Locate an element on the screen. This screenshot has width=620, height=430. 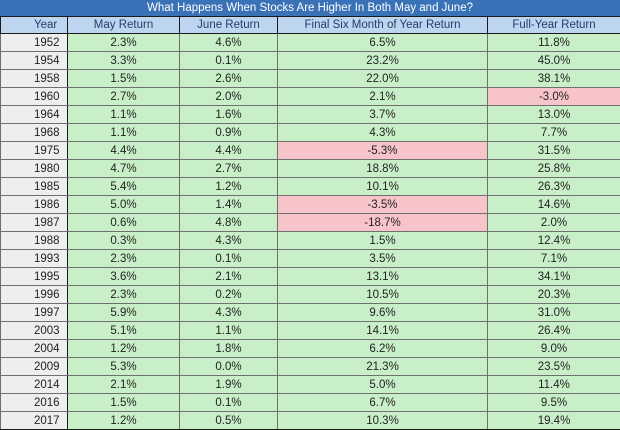
cell-final-six-month-return: 14.1% is located at coordinates (383, 331).